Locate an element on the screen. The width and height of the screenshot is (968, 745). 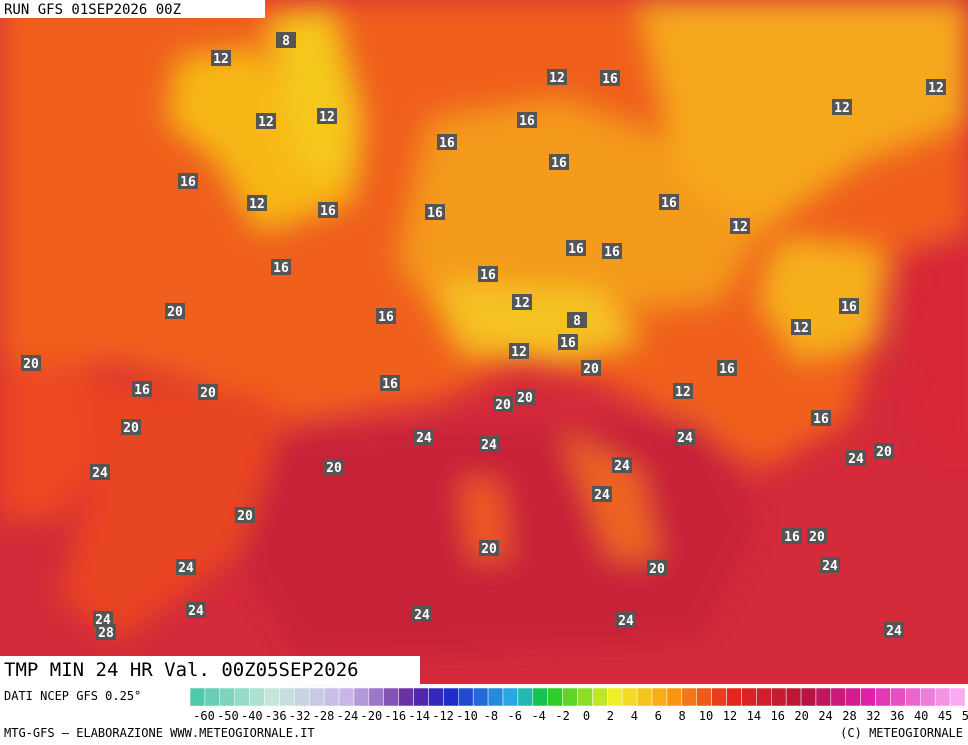
title-box is located at coordinates (210, 670).